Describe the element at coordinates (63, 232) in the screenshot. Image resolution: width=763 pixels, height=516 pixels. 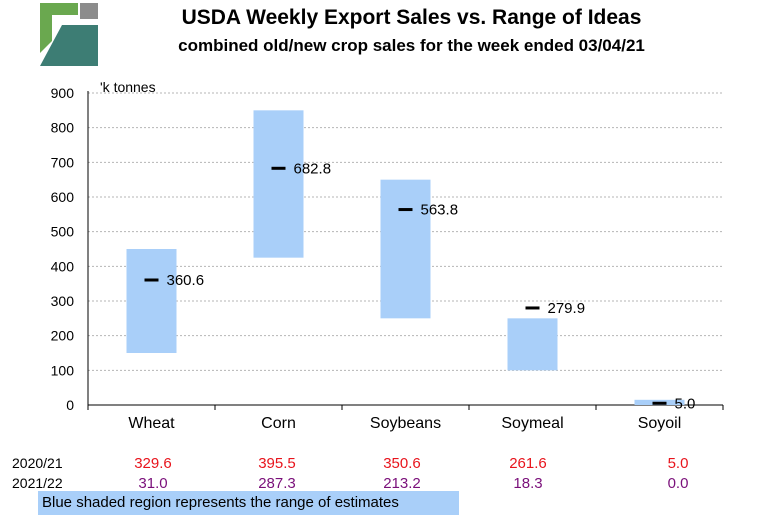
I see `y-tick-label-500: 500` at that location.